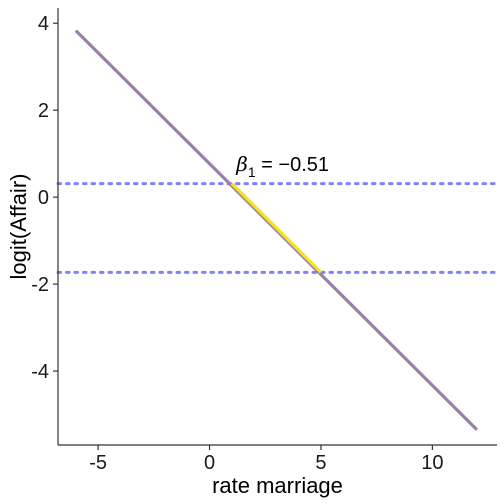  I want to click on beta-symbol: β, so click(241, 164).